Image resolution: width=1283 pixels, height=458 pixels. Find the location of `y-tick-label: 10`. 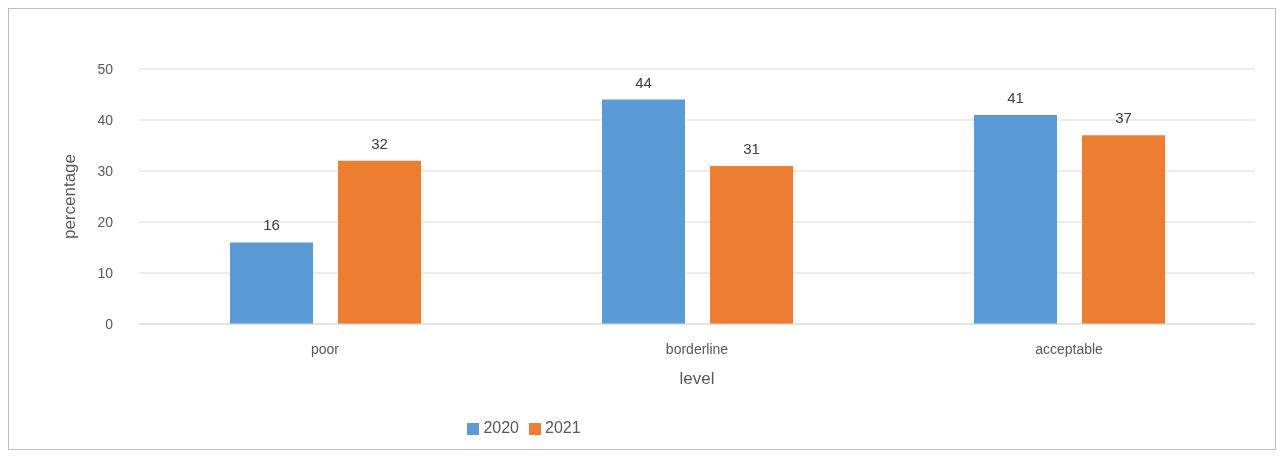

y-tick-label: 10 is located at coordinates (105, 272).